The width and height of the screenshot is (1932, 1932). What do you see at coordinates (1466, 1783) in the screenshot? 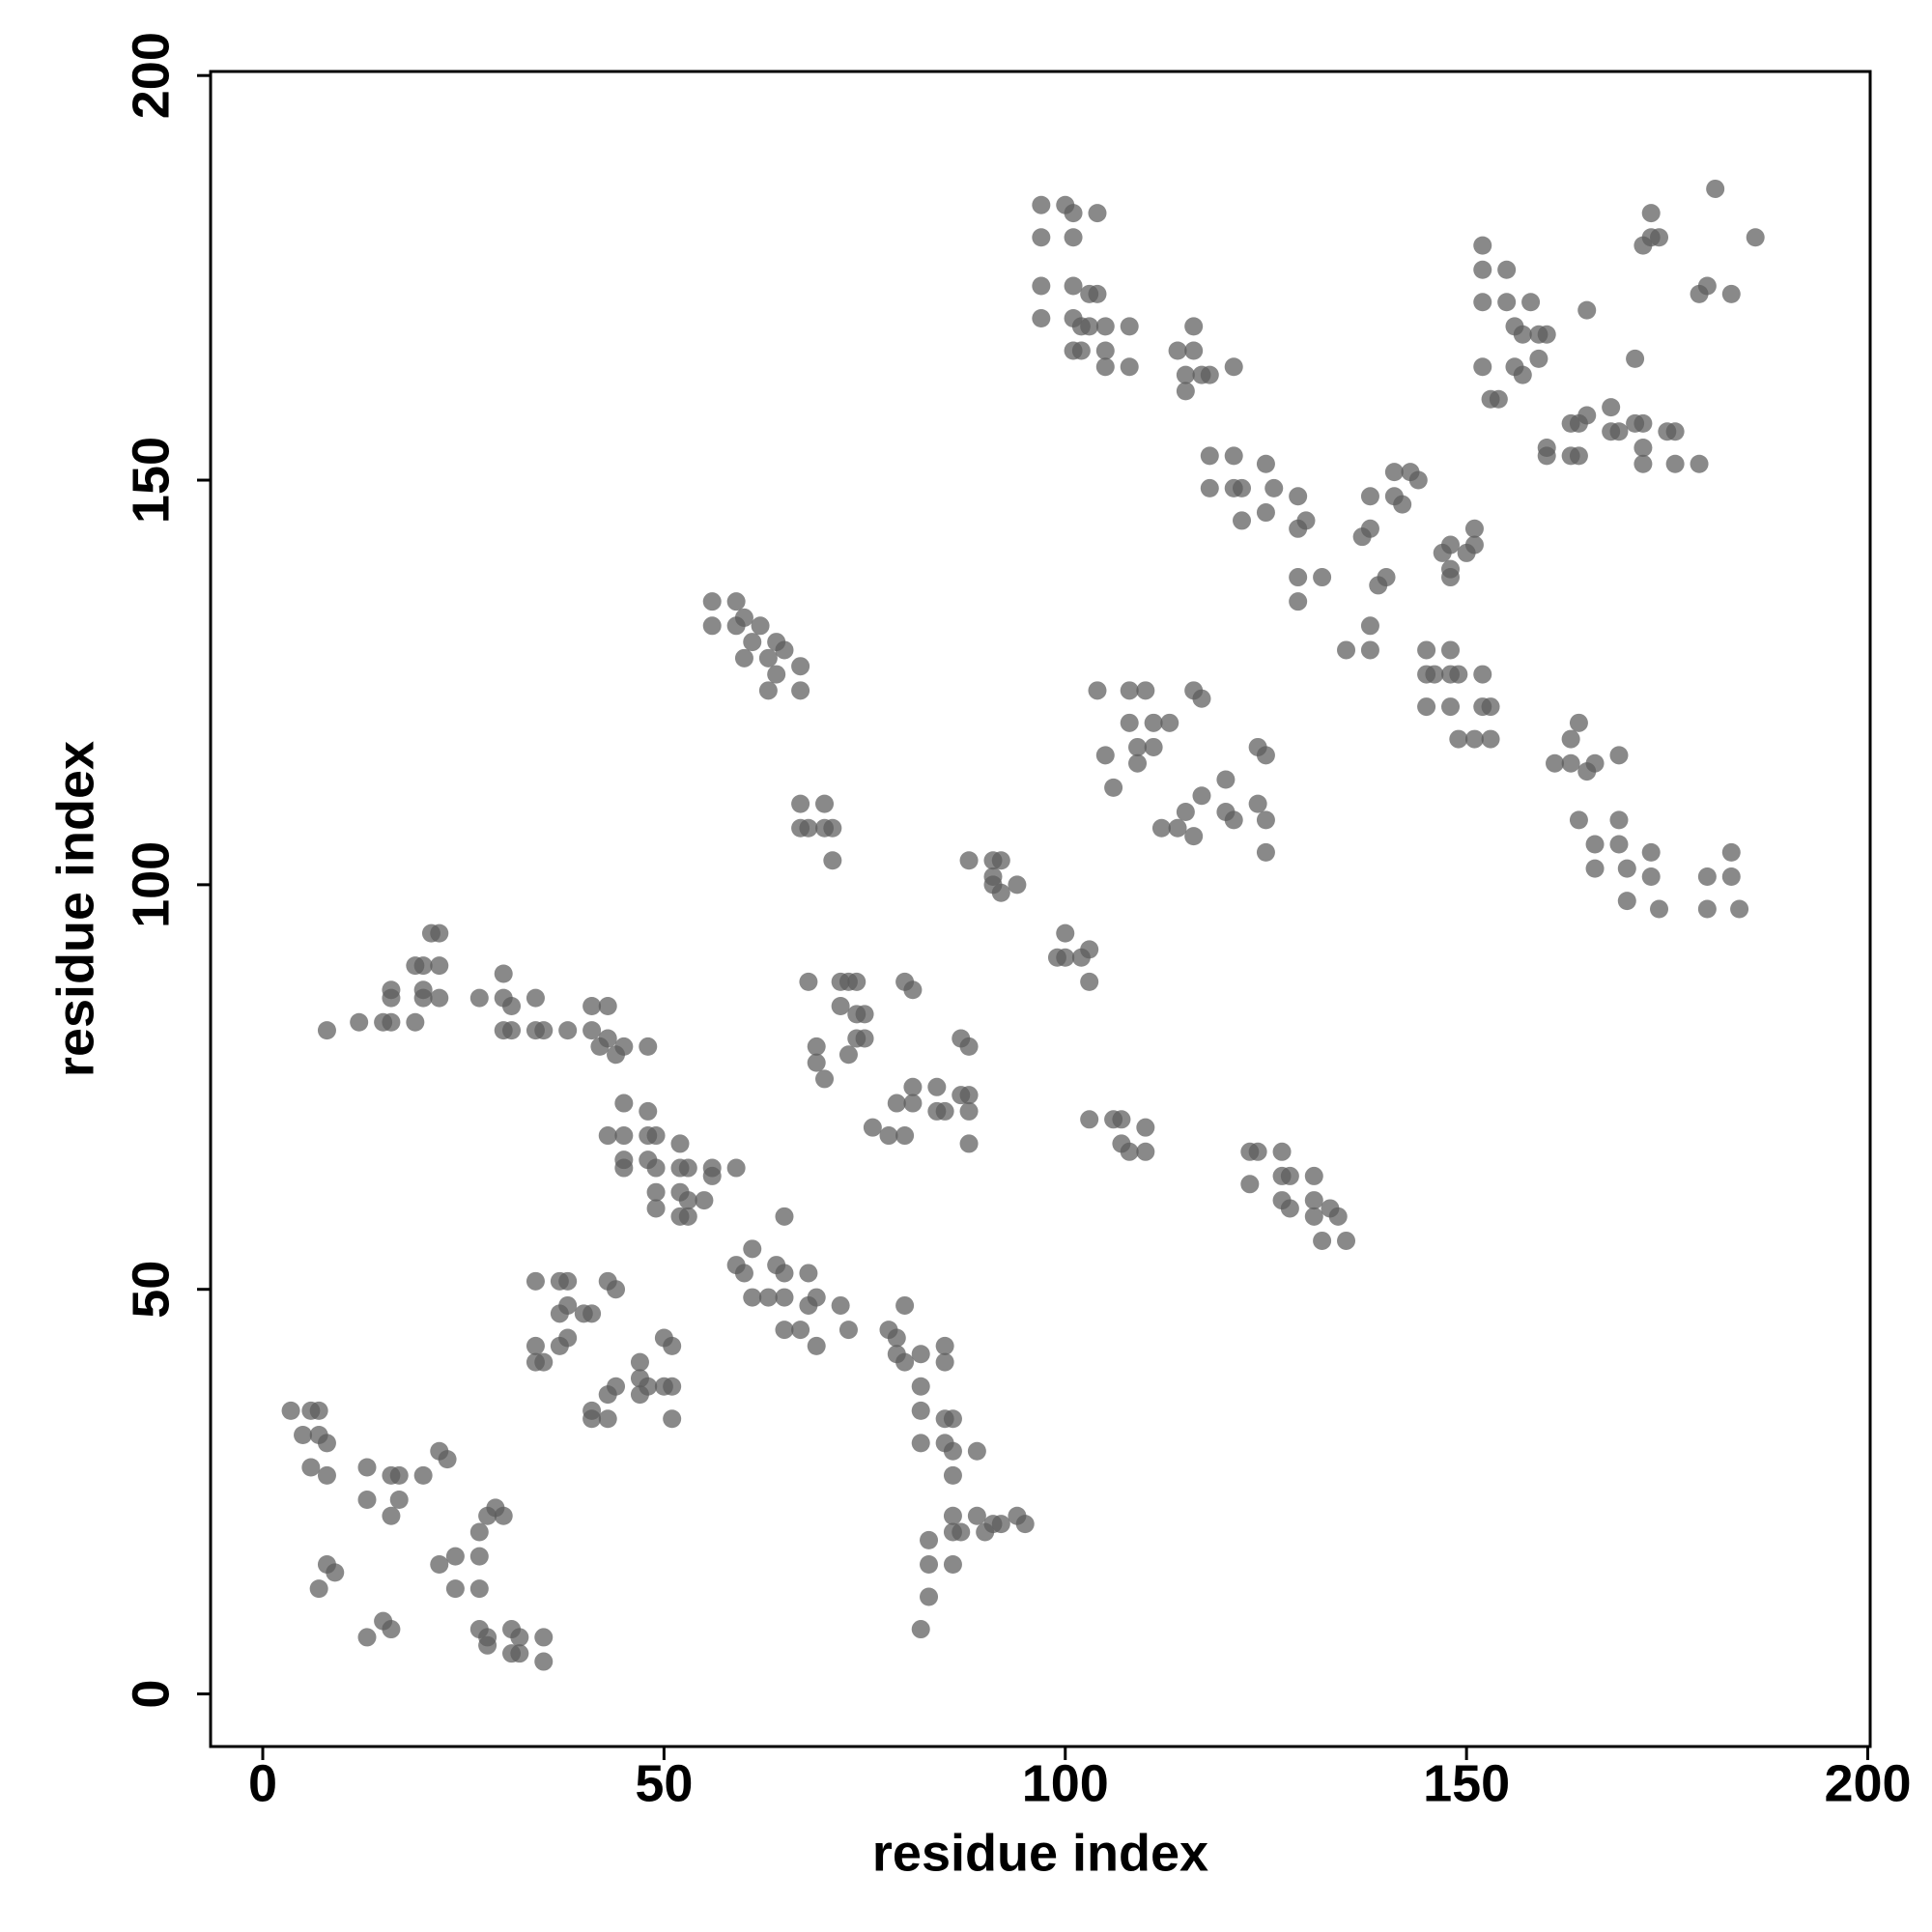
I see `x-tick-label: 150` at bounding box center [1466, 1783].